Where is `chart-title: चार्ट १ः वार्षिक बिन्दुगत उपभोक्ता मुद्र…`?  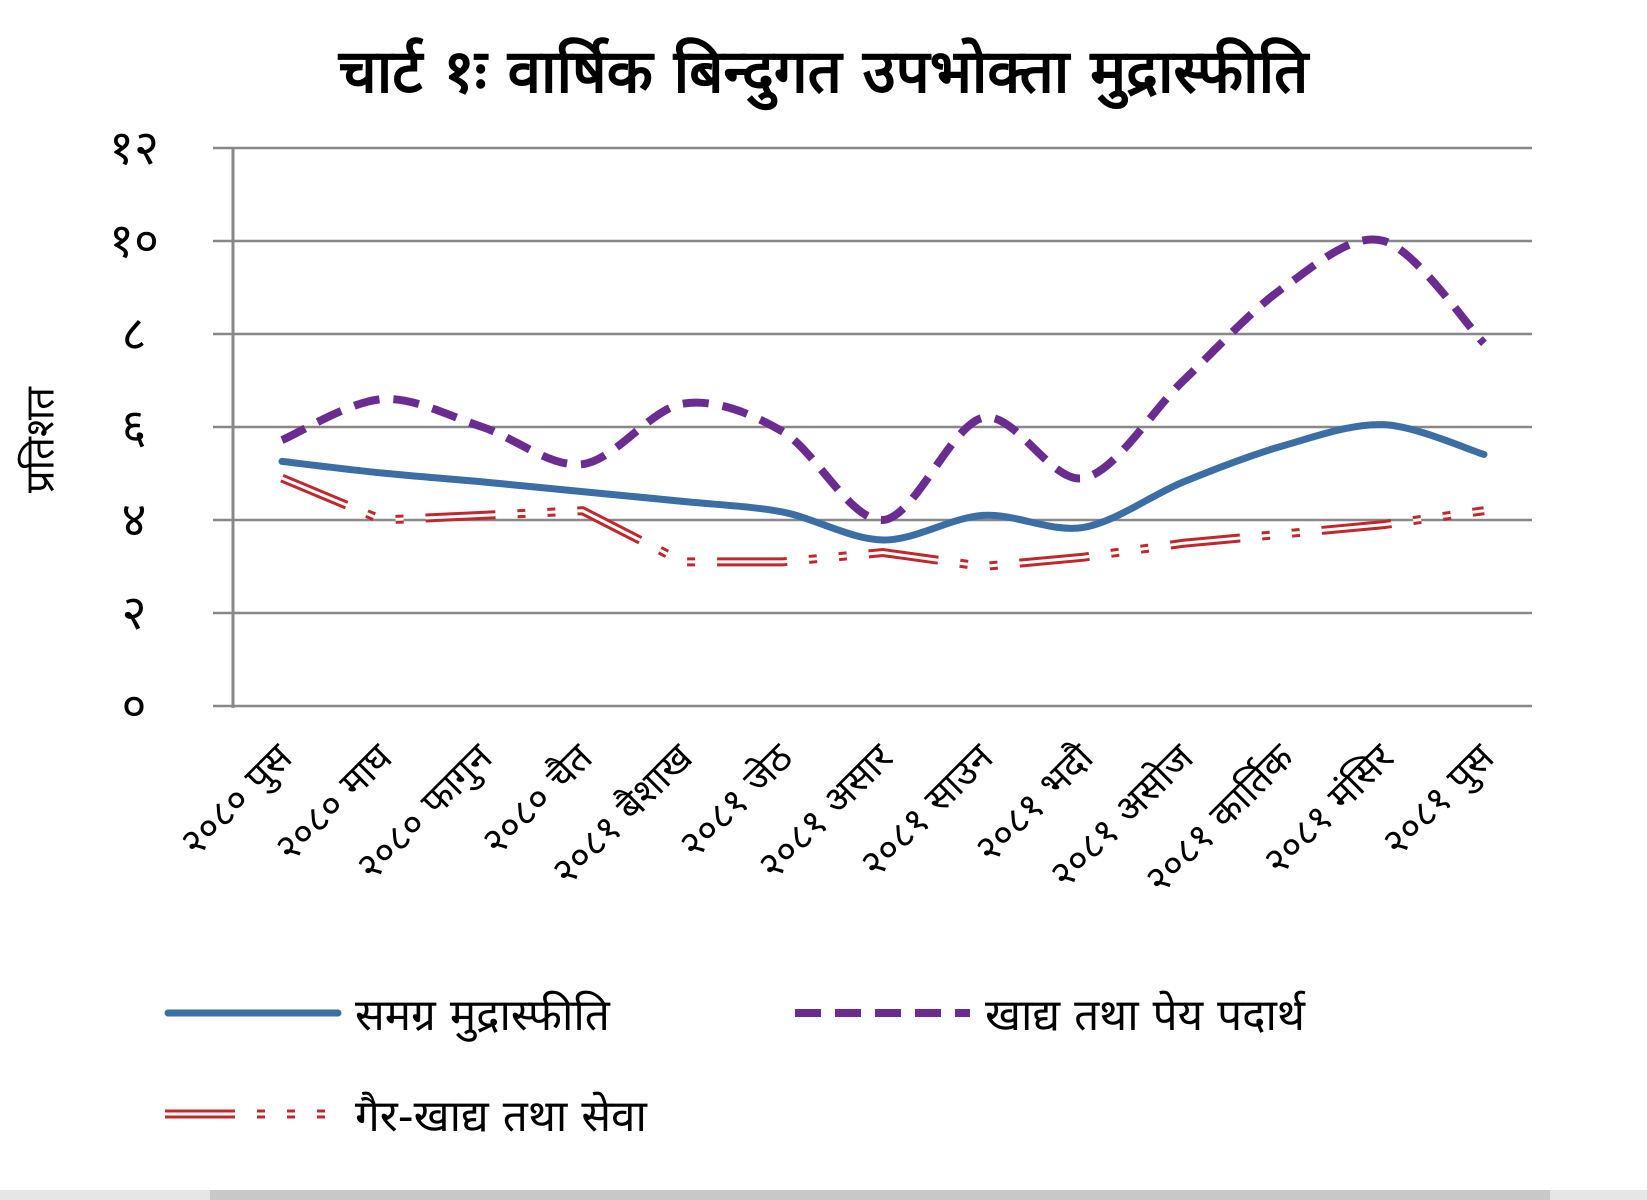 chart-title: चार्ट १ः वार्षिक बिन्दुगत उपभोक्ता मुद्र… is located at coordinates (823, 72).